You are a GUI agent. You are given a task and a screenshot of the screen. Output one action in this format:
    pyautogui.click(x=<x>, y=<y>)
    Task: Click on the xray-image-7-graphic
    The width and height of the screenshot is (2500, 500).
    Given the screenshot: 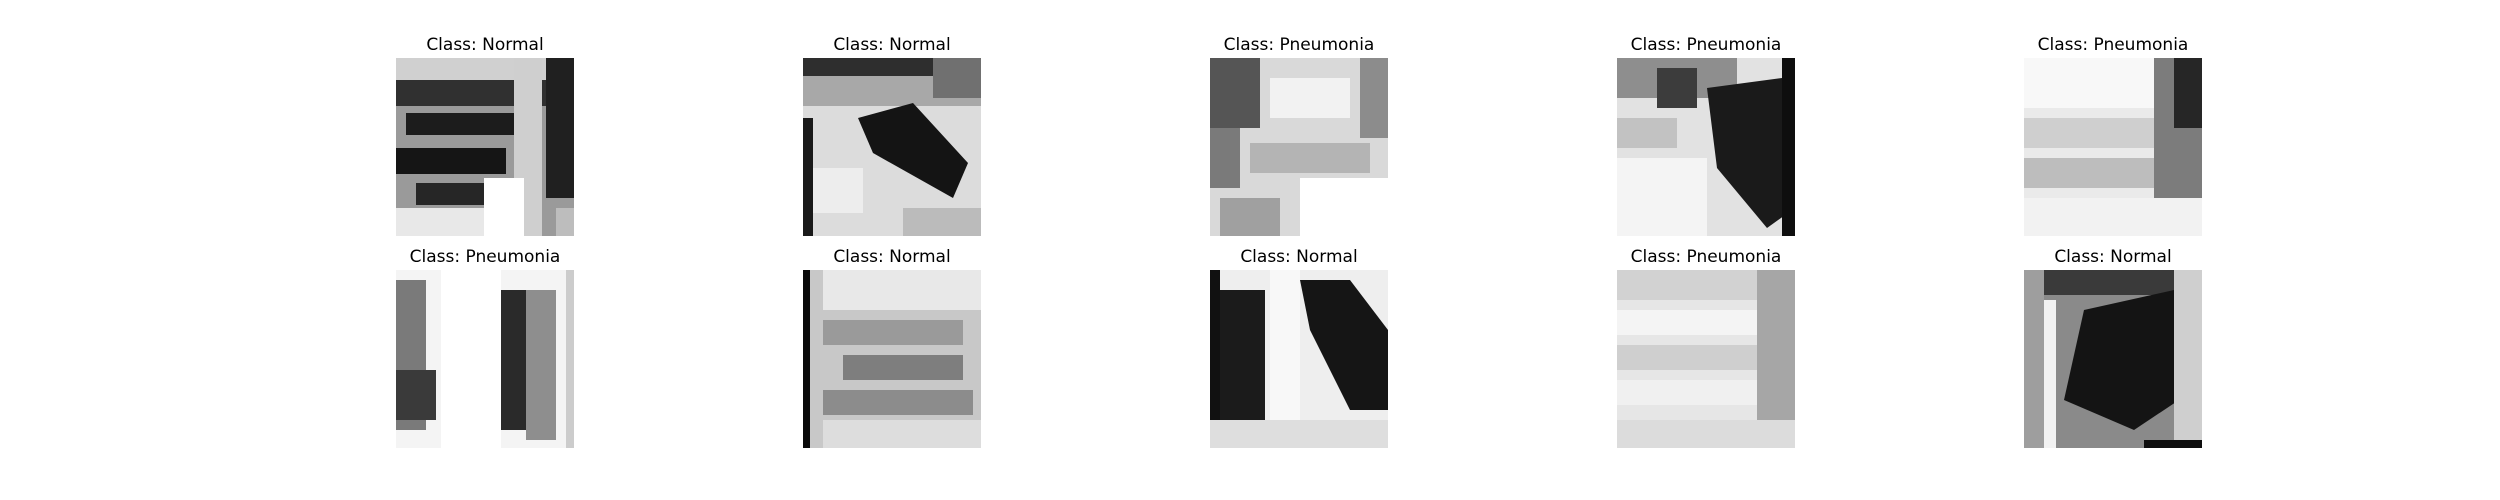 What is the action you would take?
    pyautogui.click(x=892, y=359)
    